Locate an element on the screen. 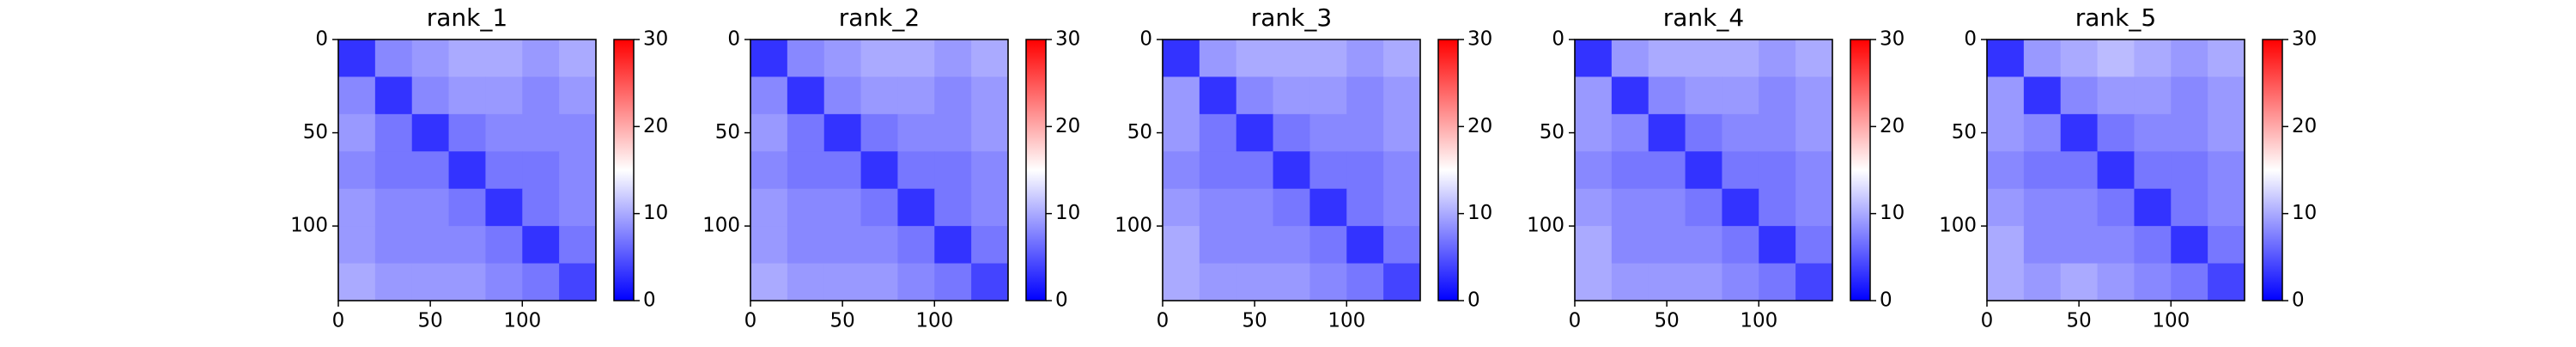 This screenshot has height=347, width=2576. y-tick-label: 0 is located at coordinates (322, 39).